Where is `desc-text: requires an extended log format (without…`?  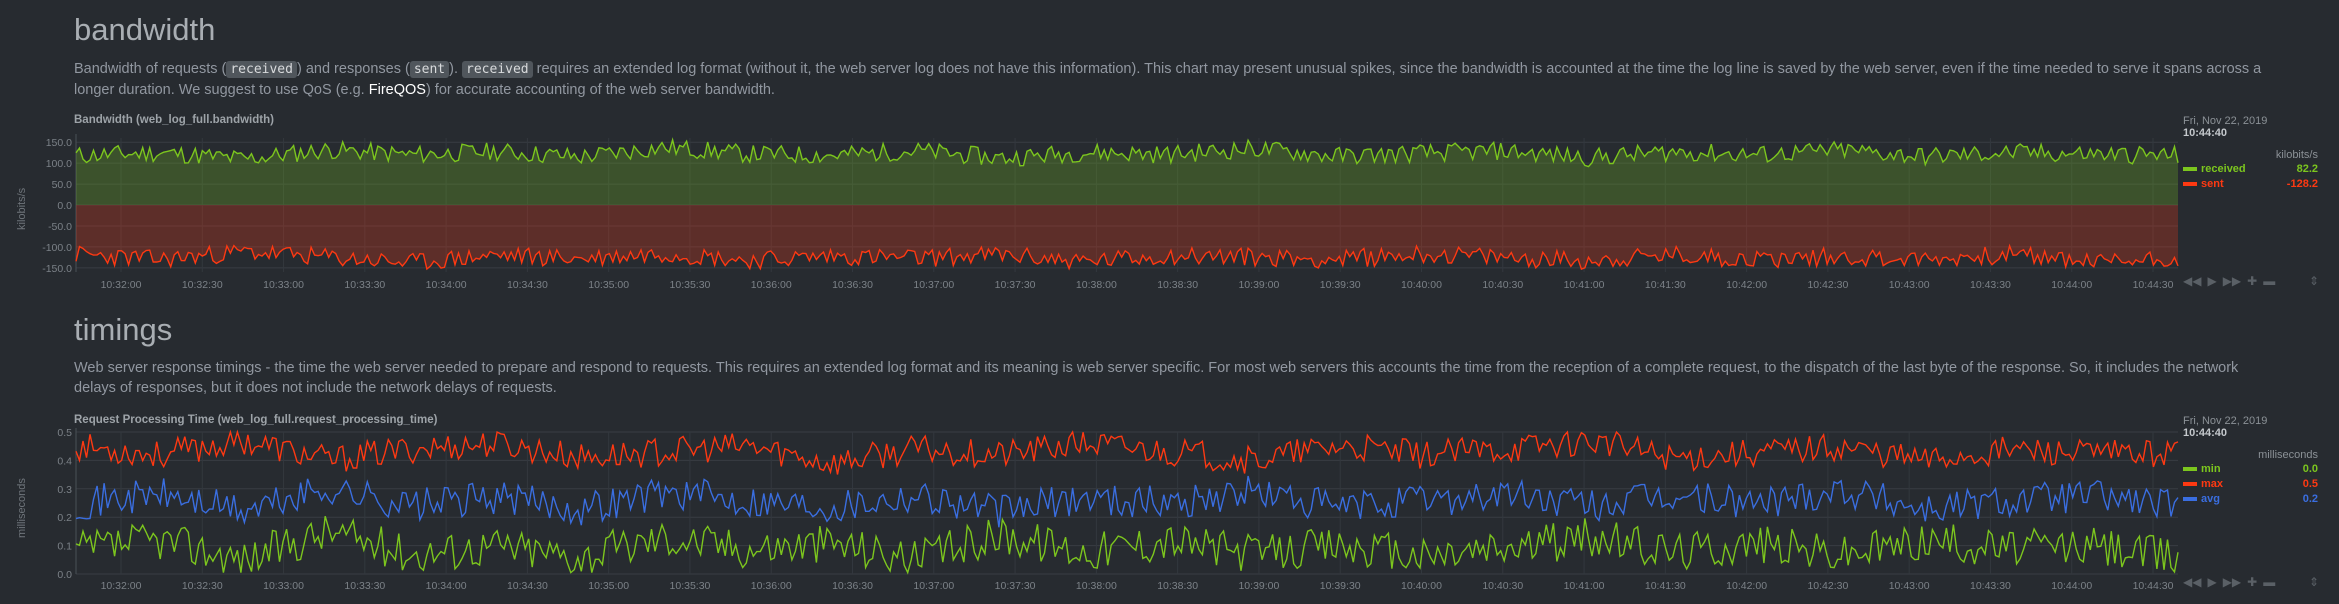 desc-text: requires an extended log format (without… is located at coordinates (1168, 79).